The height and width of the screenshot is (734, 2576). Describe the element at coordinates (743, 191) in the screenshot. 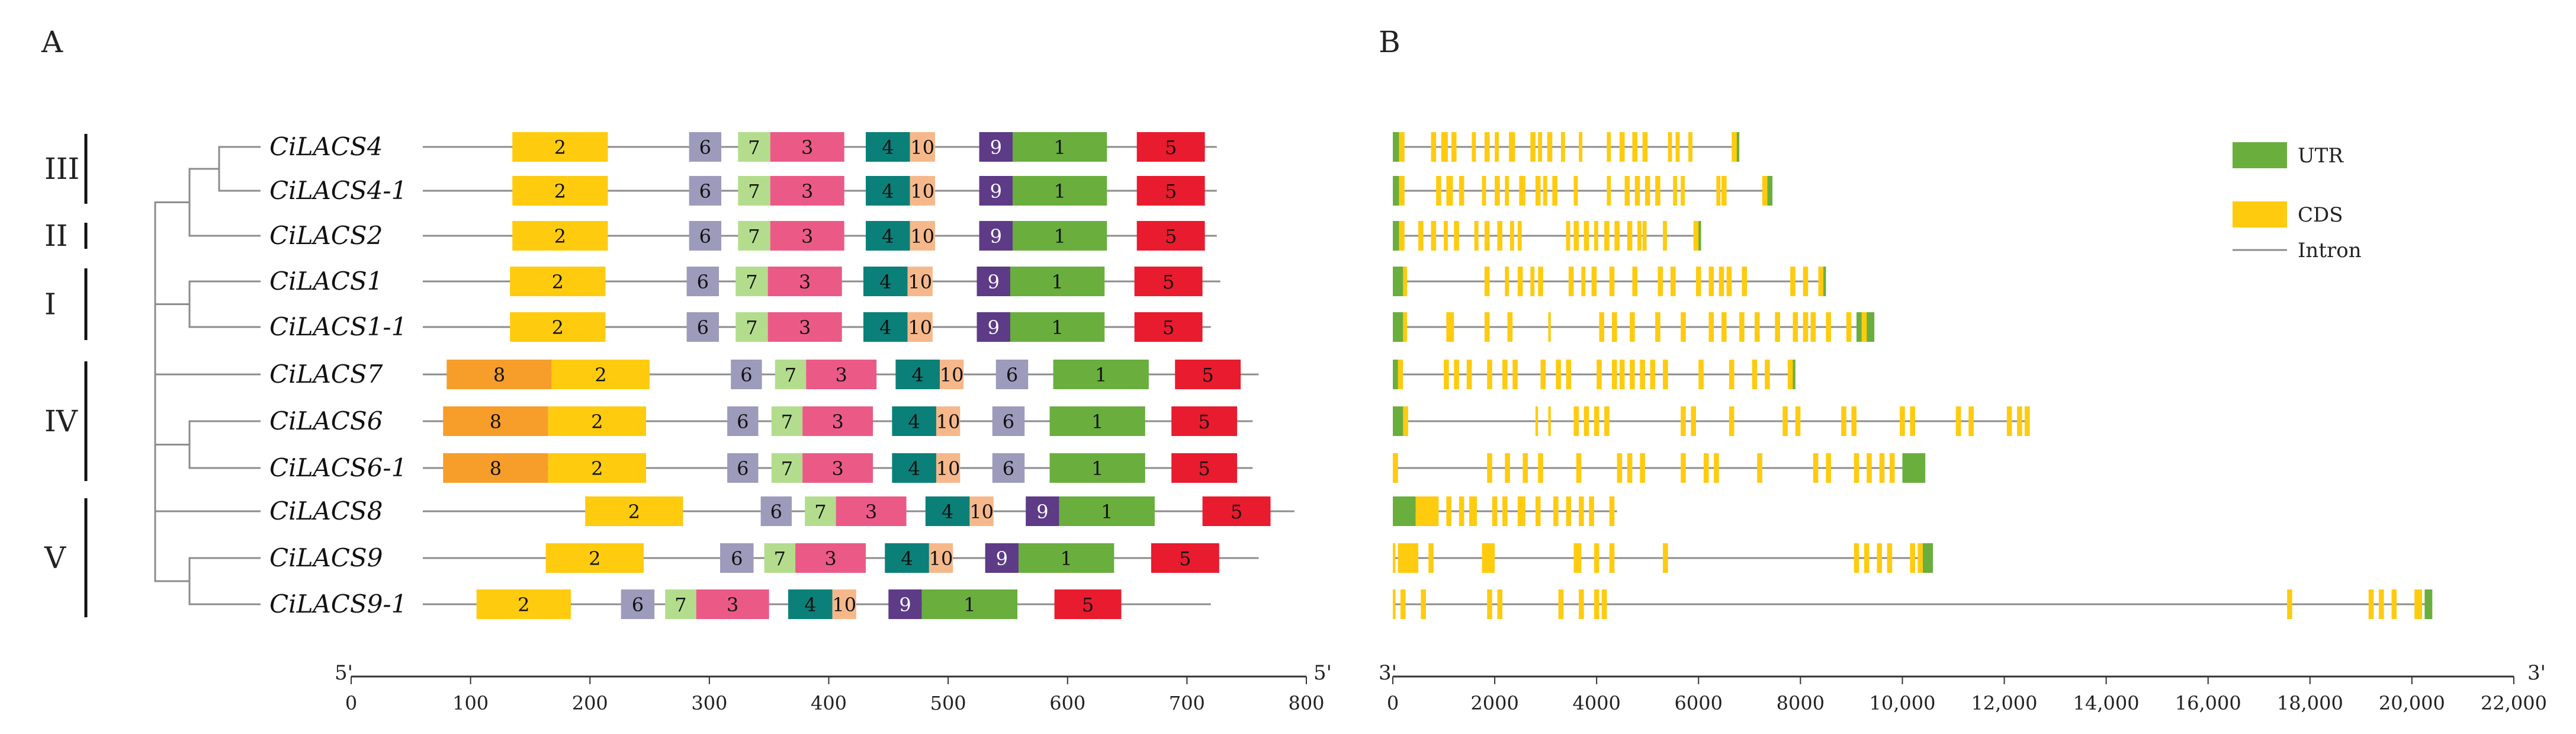

I see `motif-row: CiLACS4-1 2 6 7 3 4 10 9 1 5` at that location.